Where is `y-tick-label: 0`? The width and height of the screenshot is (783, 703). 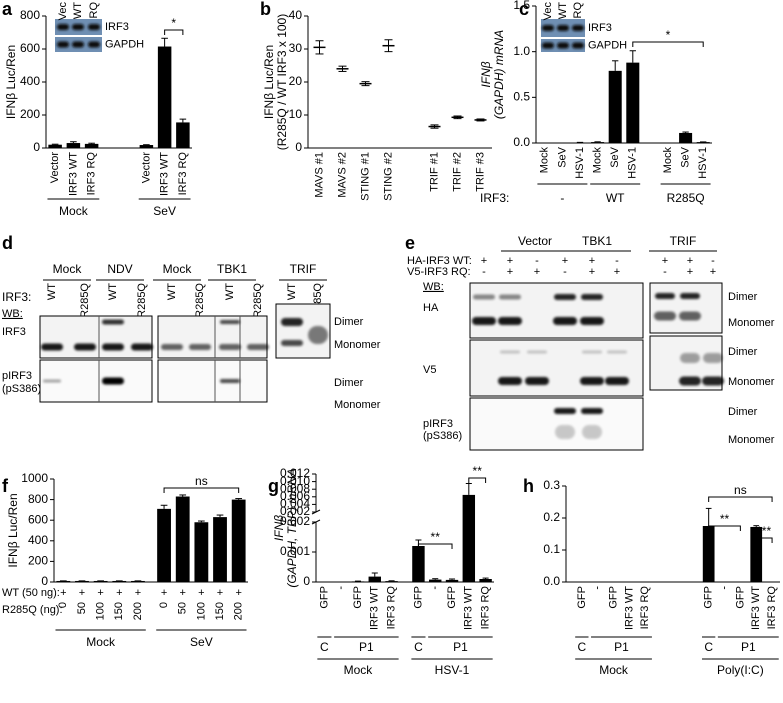 y-tick-label: 0 is located at coordinates (36, 147).